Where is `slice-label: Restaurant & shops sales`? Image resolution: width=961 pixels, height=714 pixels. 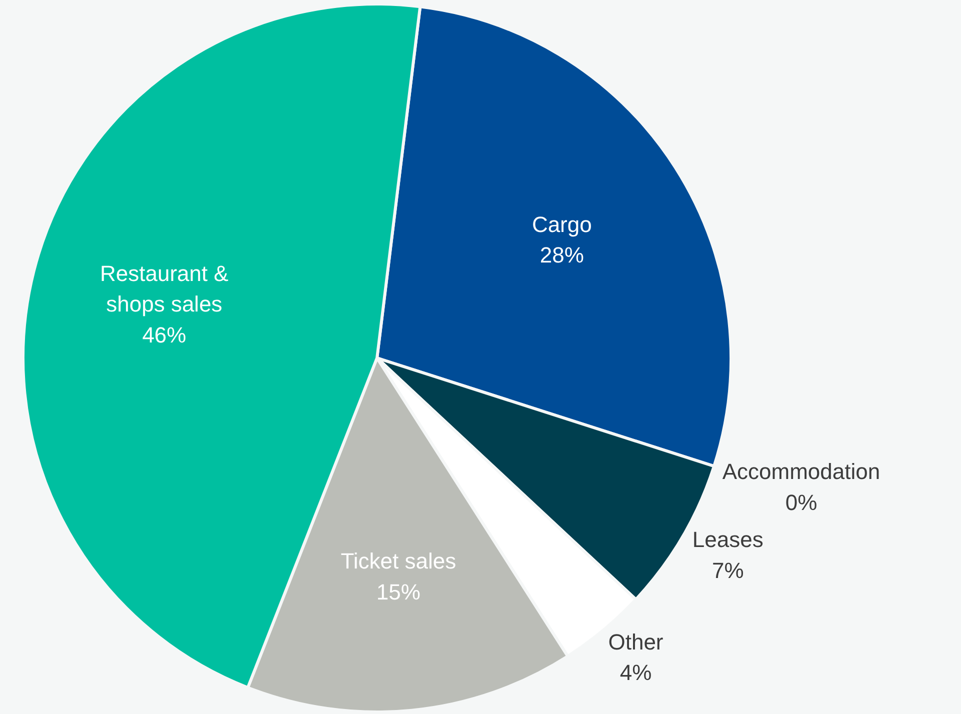
slice-label: Restaurant & shops sales is located at coordinates (164, 288).